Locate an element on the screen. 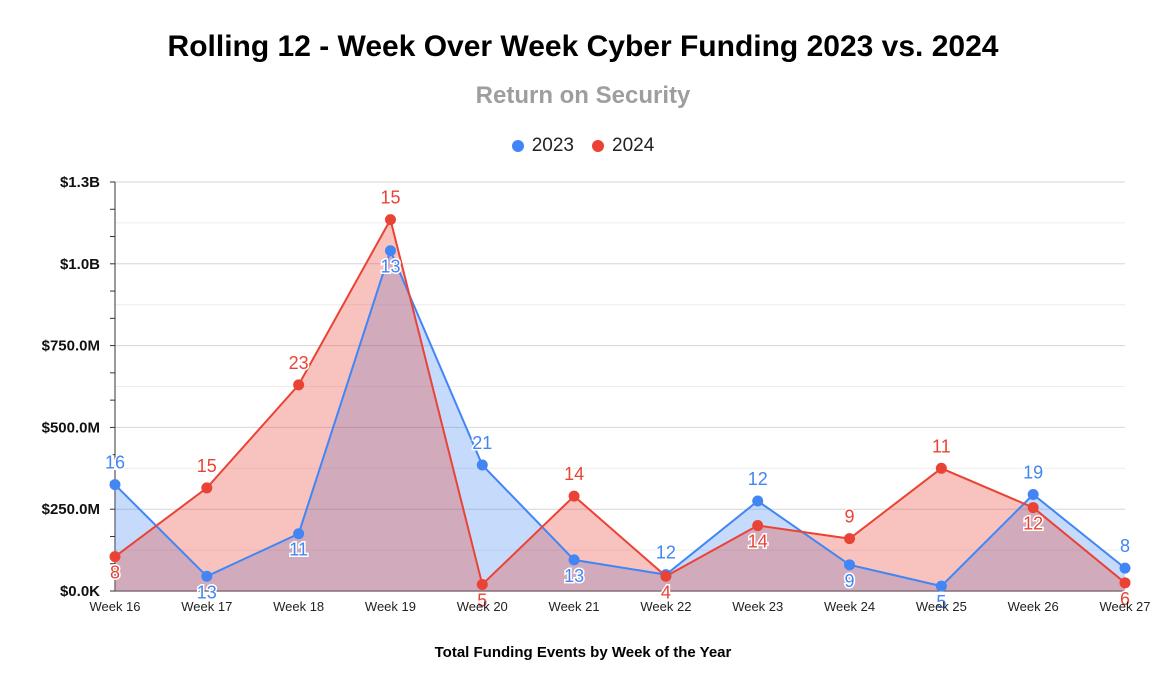  legend-item-2024: 2024 is located at coordinates (623, 146).